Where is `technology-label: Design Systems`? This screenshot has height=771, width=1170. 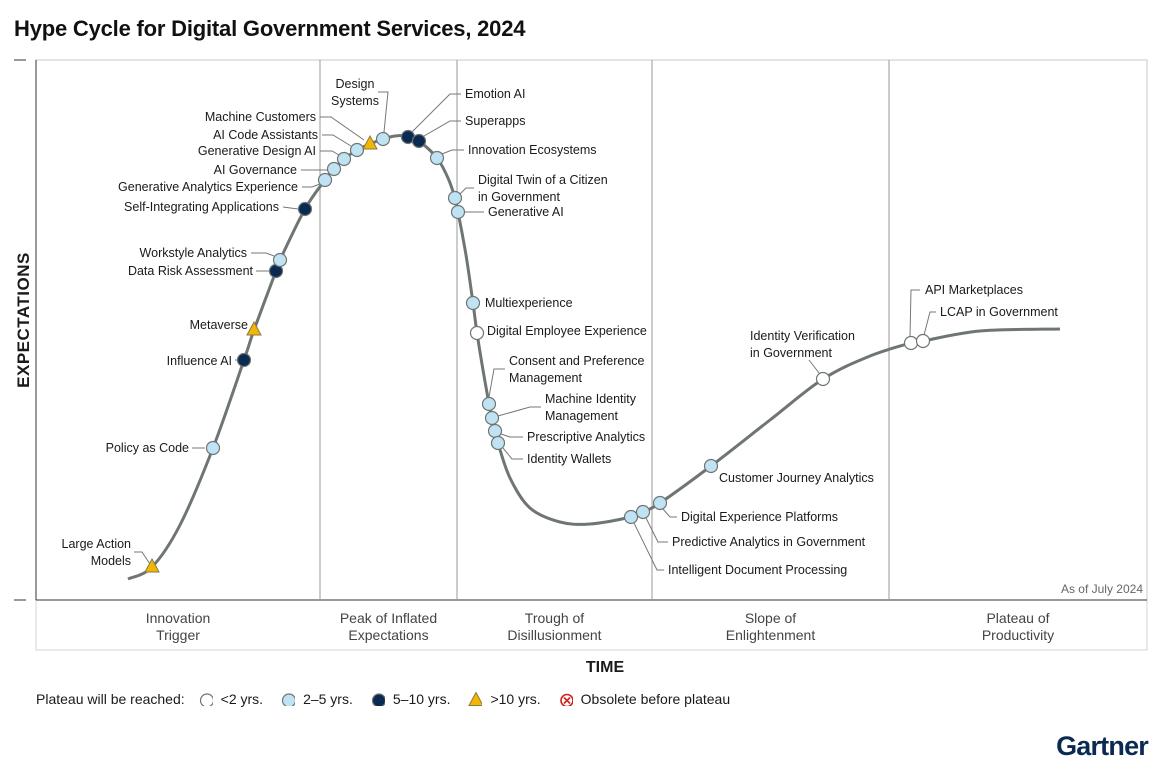
technology-label: Design Systems is located at coordinates (355, 92).